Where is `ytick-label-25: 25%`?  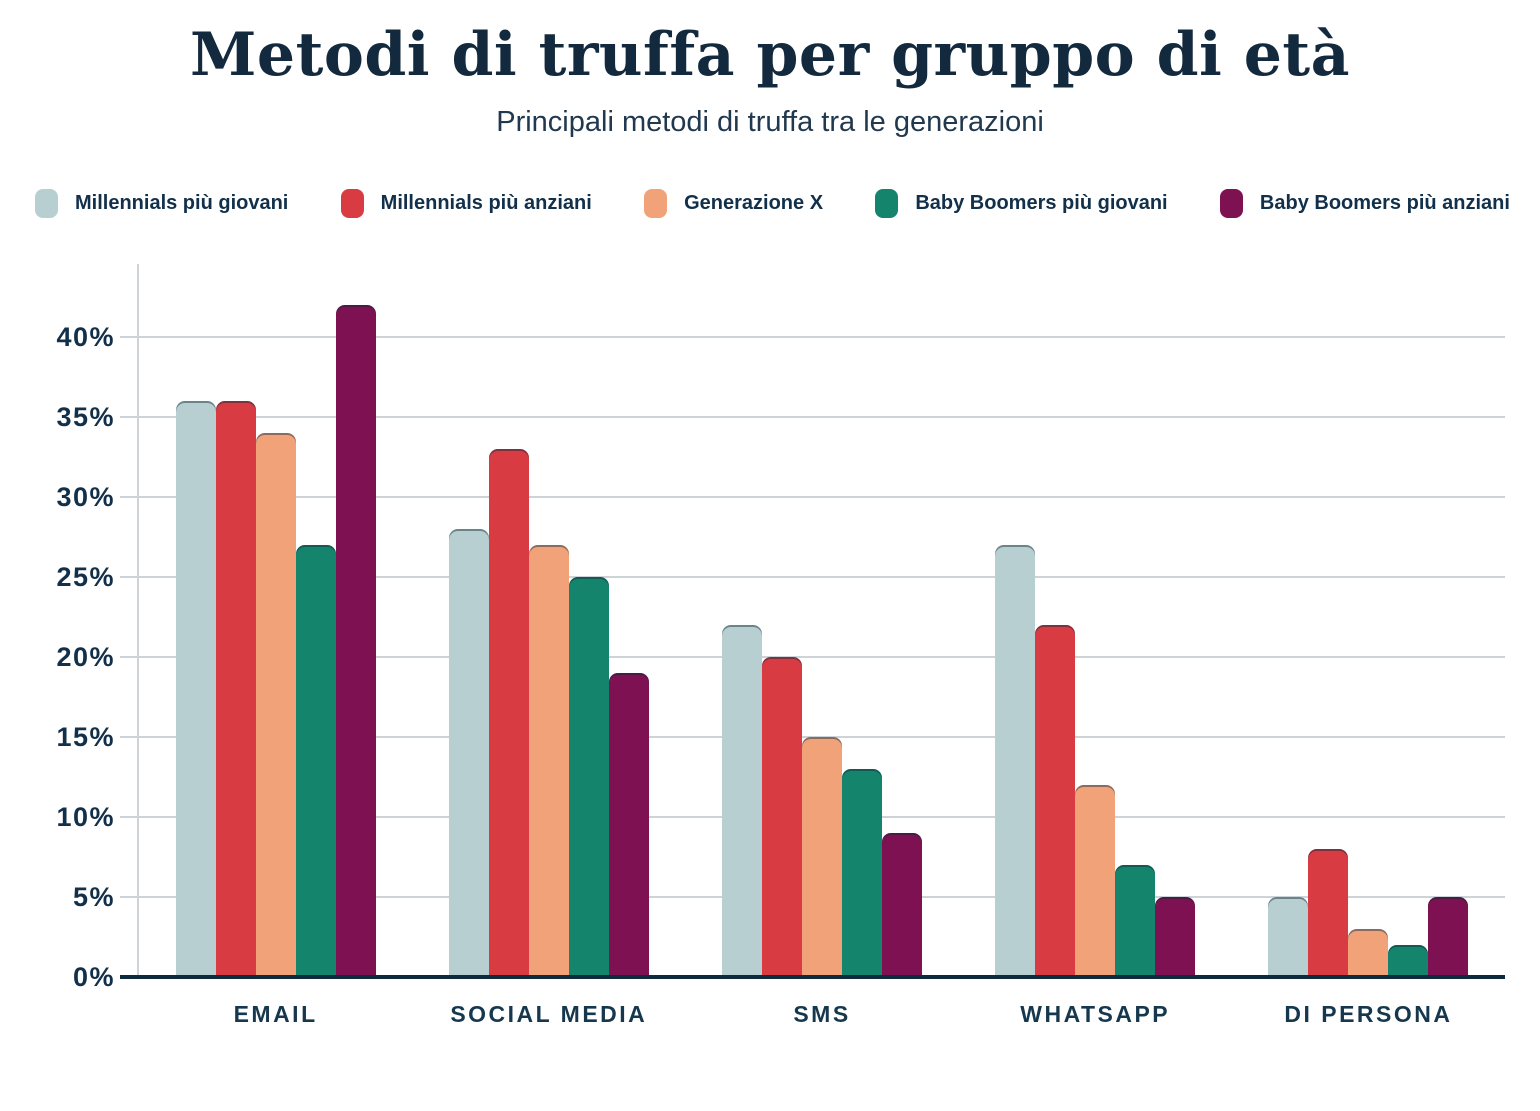 ytick-label-25: 25% is located at coordinates (85, 577).